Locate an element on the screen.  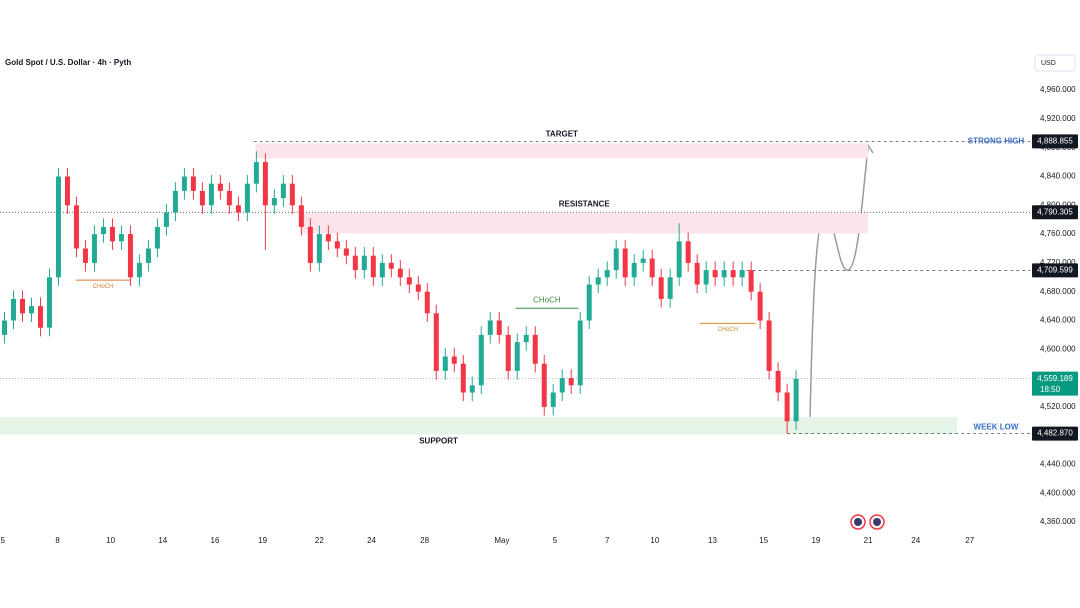
y-tick-label: 4,960.000 is located at coordinates (1058, 89).